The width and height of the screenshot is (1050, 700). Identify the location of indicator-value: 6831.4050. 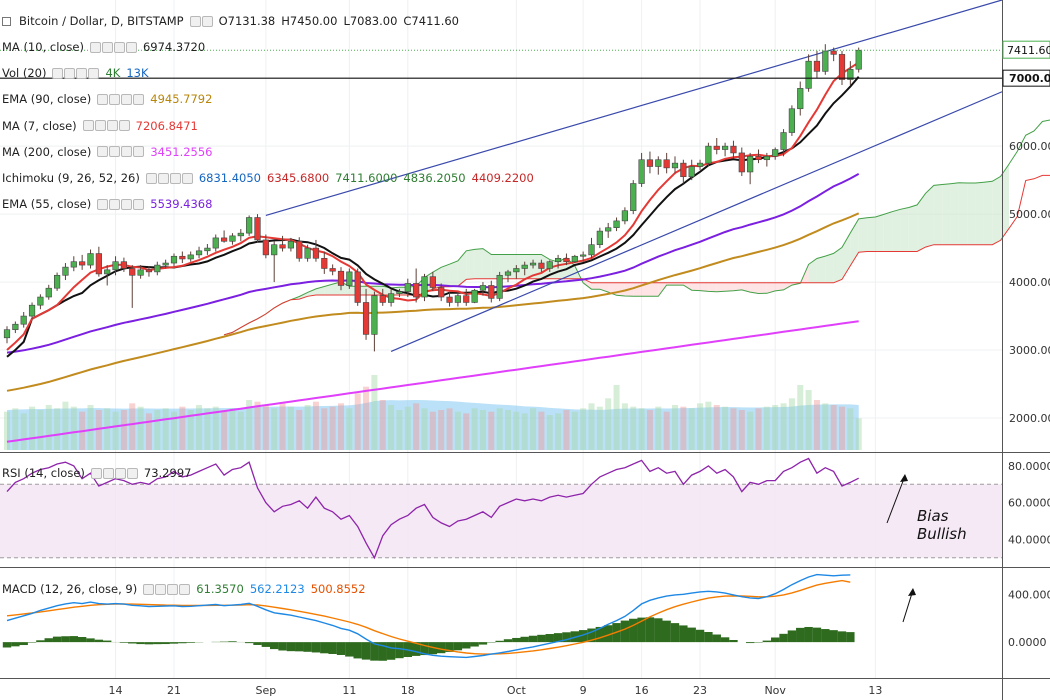
(230, 178).